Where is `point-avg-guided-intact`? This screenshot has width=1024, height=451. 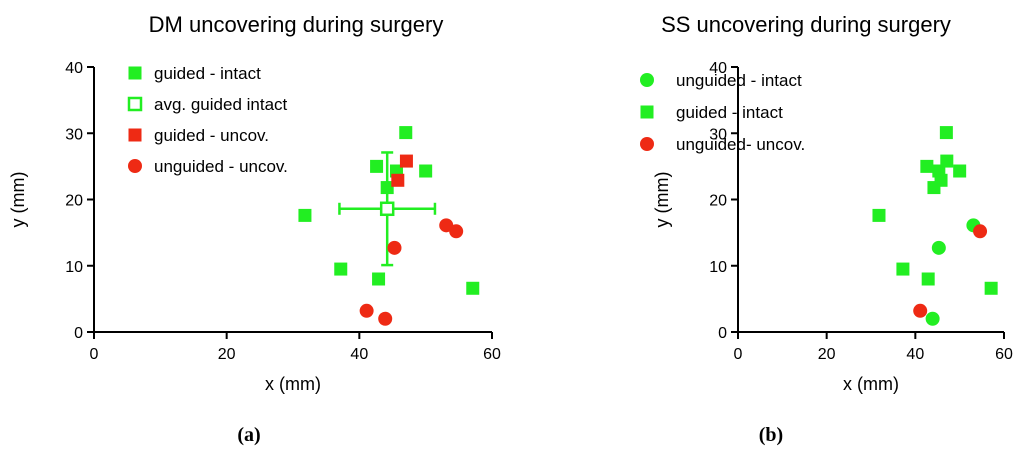 point-avg-guided-intact is located at coordinates (387, 209).